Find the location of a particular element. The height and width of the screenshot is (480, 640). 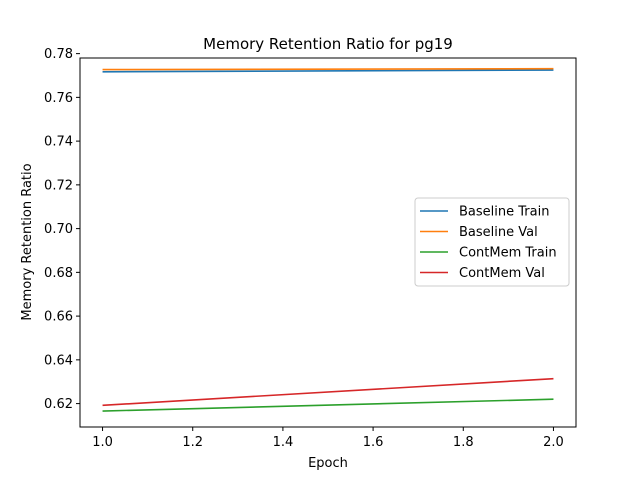

y-tick-label: 0.64 is located at coordinates (58, 360).